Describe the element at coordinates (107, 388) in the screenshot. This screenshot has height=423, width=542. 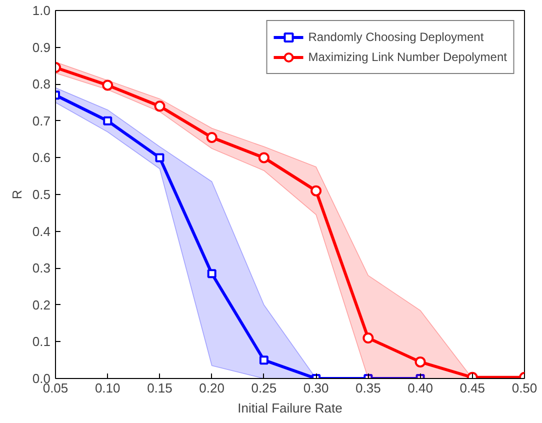
I see `x-tick-label: 0.10` at that location.